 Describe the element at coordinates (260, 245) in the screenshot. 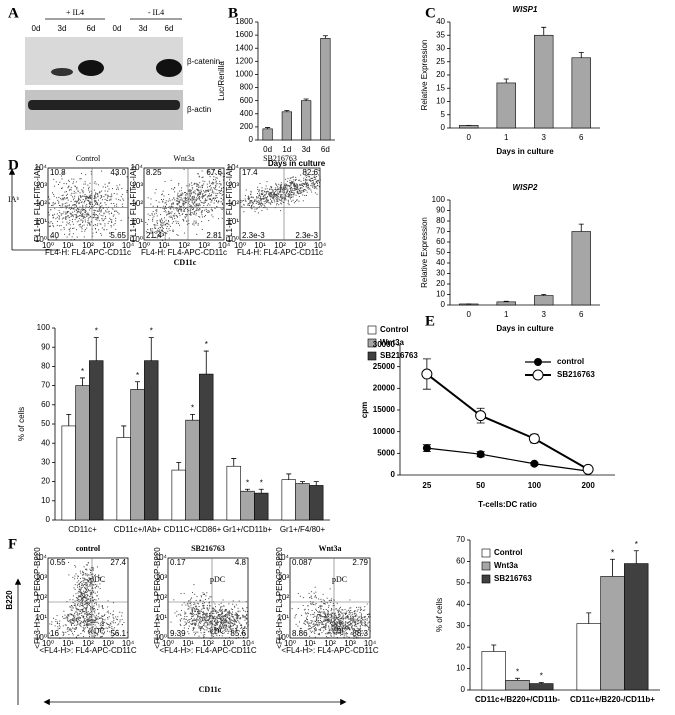

I see `x-tick-label: 10¹` at that location.